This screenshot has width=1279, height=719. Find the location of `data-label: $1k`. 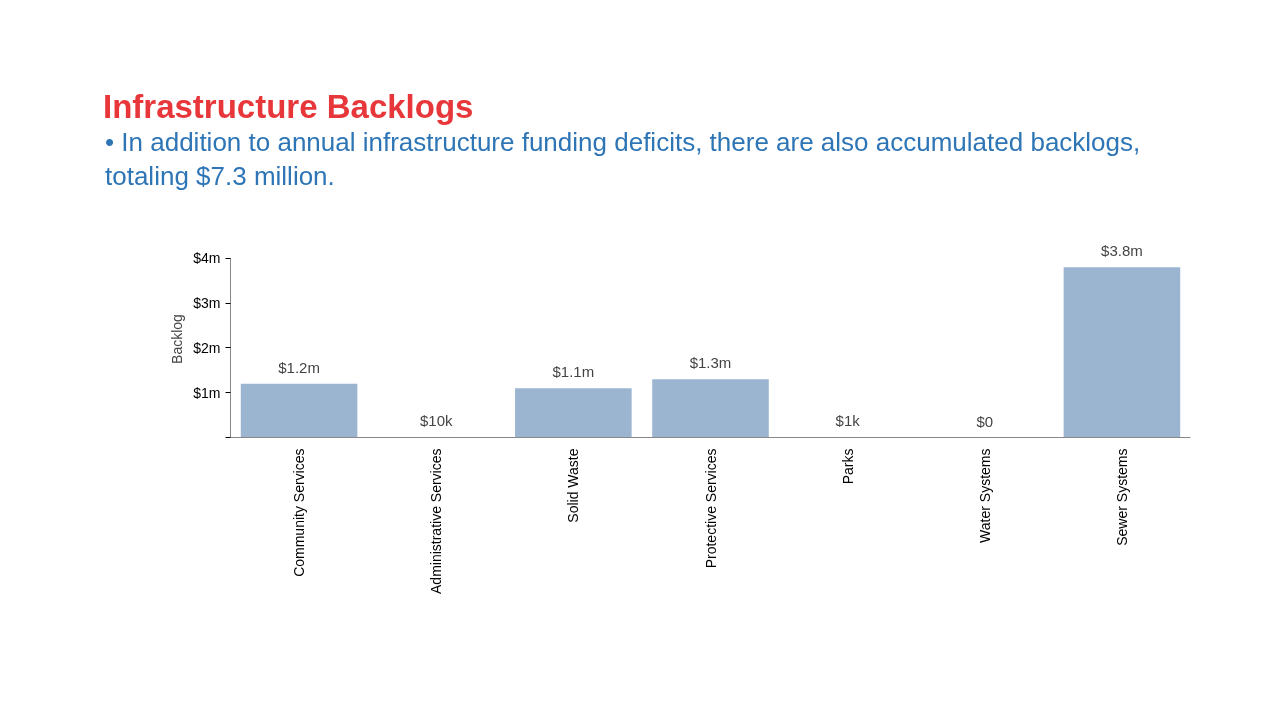

data-label: $1k is located at coordinates (848, 421).